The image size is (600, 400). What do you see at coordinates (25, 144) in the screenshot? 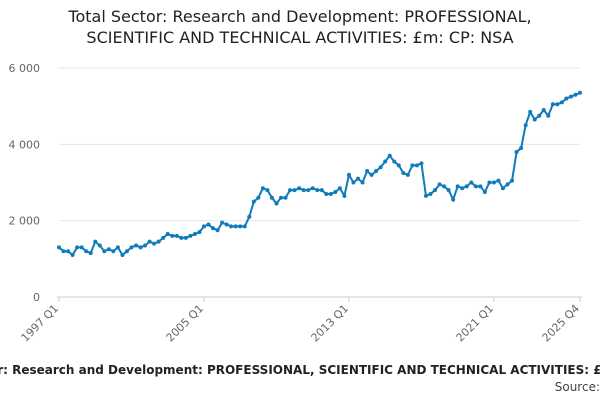
I see `y-tick-label: 4 000` at bounding box center [25, 144].